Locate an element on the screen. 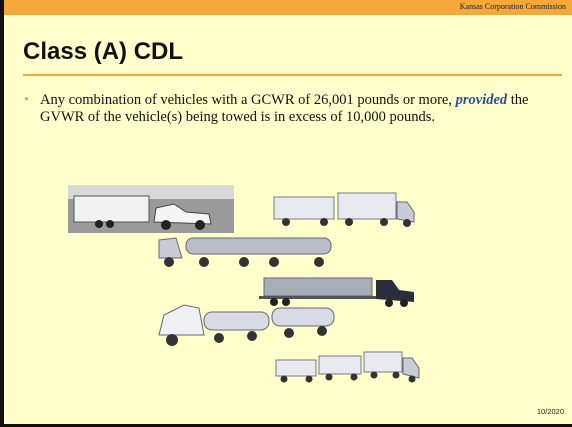 The image size is (572, 427). slide-title: Class (A) CDL is located at coordinates (103, 51).